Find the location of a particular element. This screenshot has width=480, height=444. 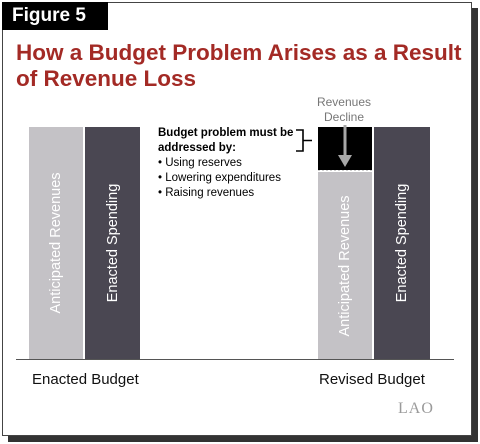

revised-spending-bar: Enacted Spending is located at coordinates (402, 243).